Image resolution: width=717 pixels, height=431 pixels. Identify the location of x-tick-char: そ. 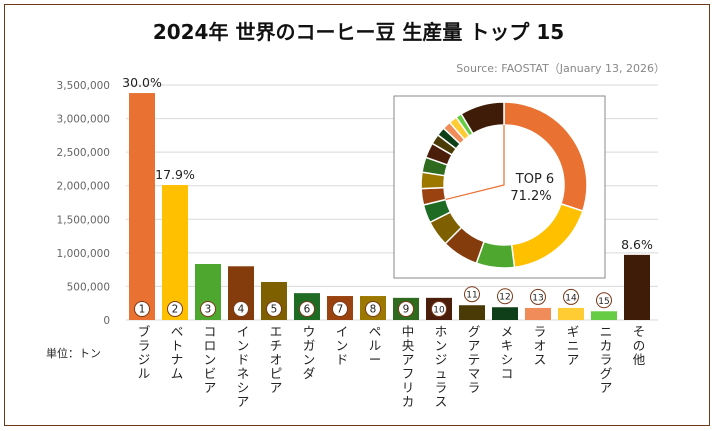
(639, 331).